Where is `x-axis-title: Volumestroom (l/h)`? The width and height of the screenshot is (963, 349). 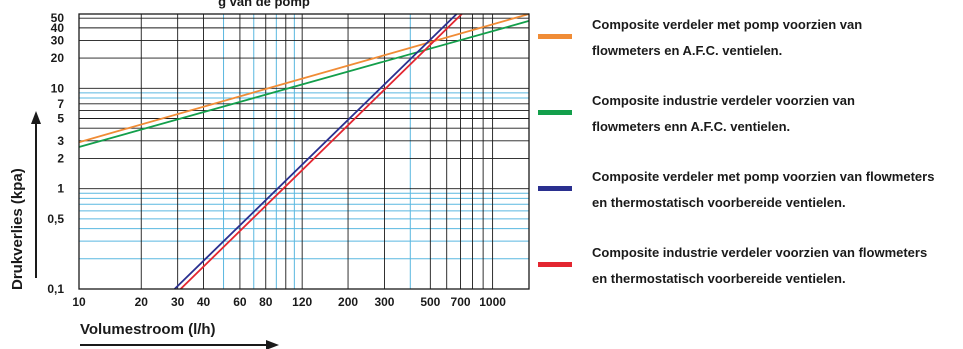
x-axis-title: Volumestroom (l/h) is located at coordinates (148, 329).